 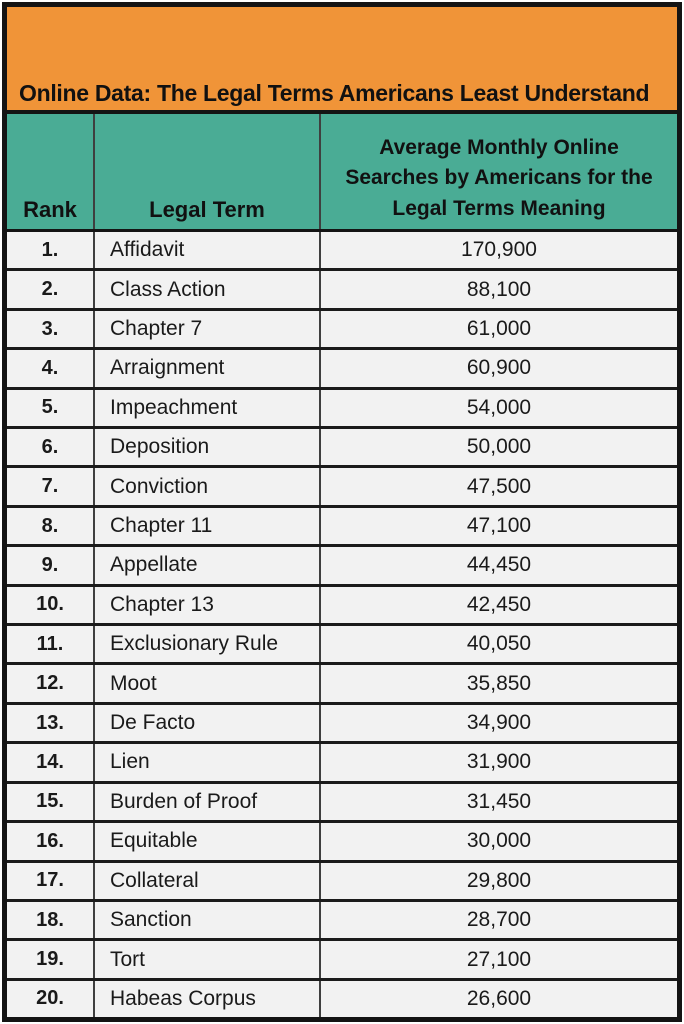 I want to click on term-cell: Equitable, so click(x=208, y=841).